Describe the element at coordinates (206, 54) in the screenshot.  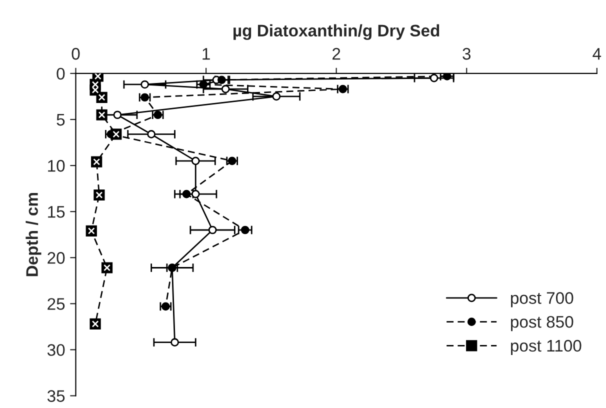
I see `x-tick-label: 1` at that location.